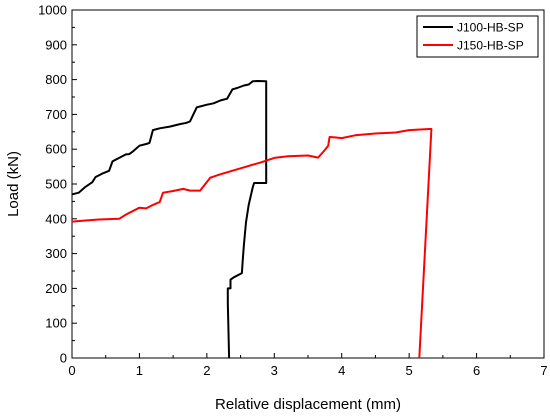  Describe the element at coordinates (56, 149) in the screenshot. I see `y-tick-label: 600` at that location.